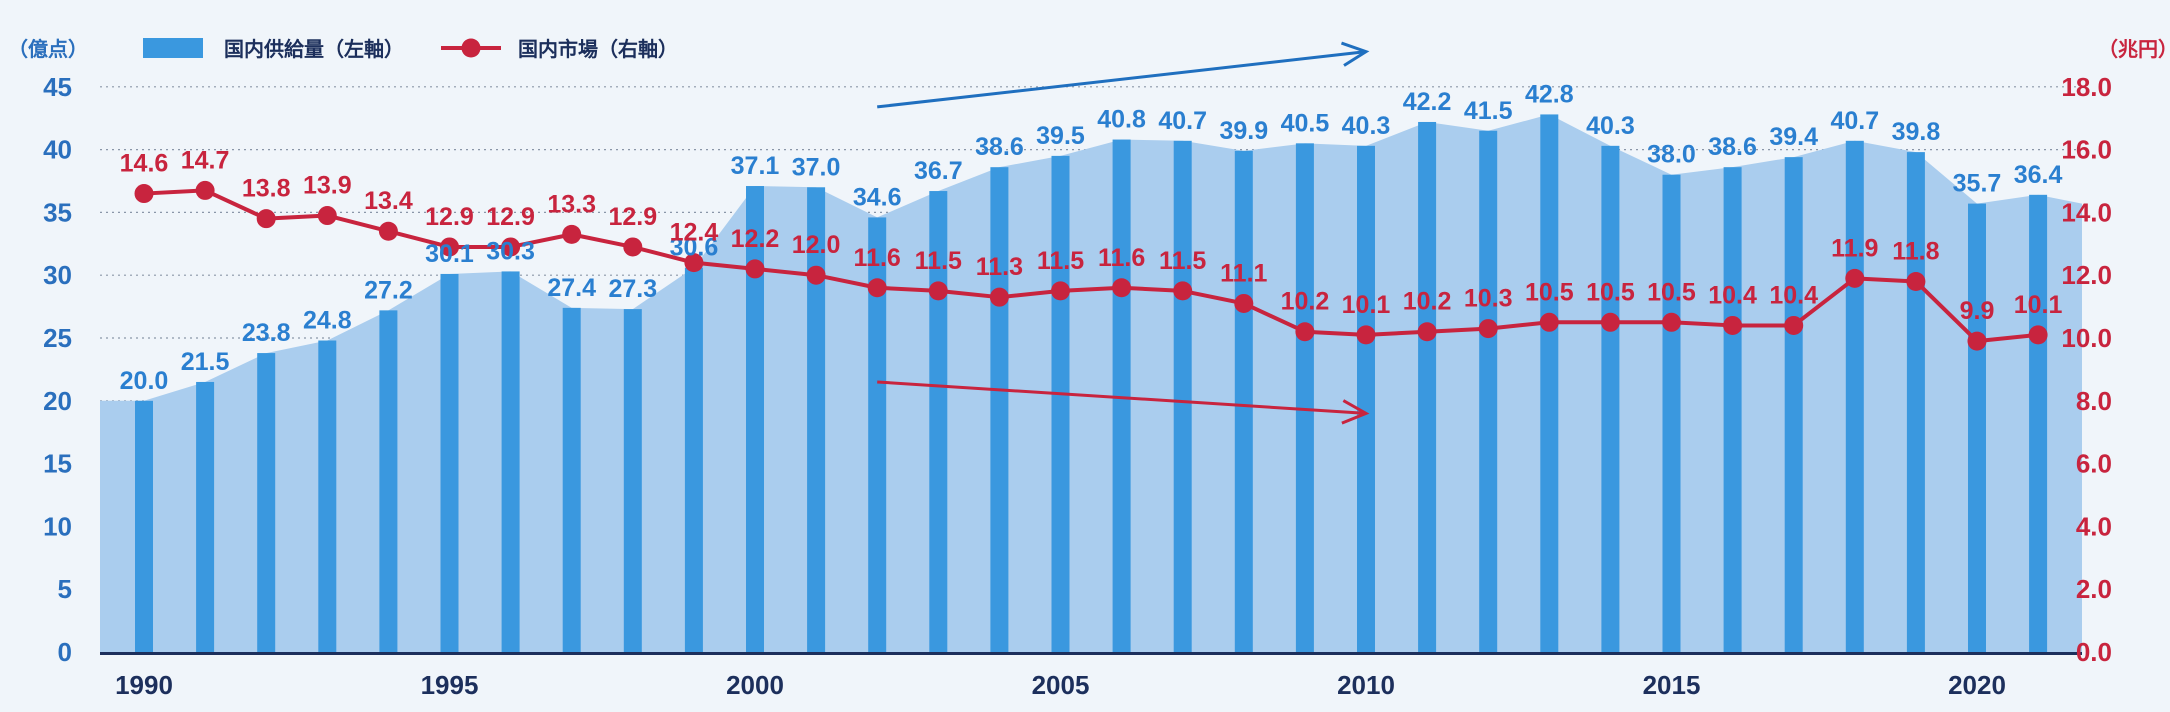 The width and height of the screenshot is (2170, 712). What do you see at coordinates (1977, 184) in the screenshot?
I see `supply-bar-label: 35.7` at bounding box center [1977, 184].